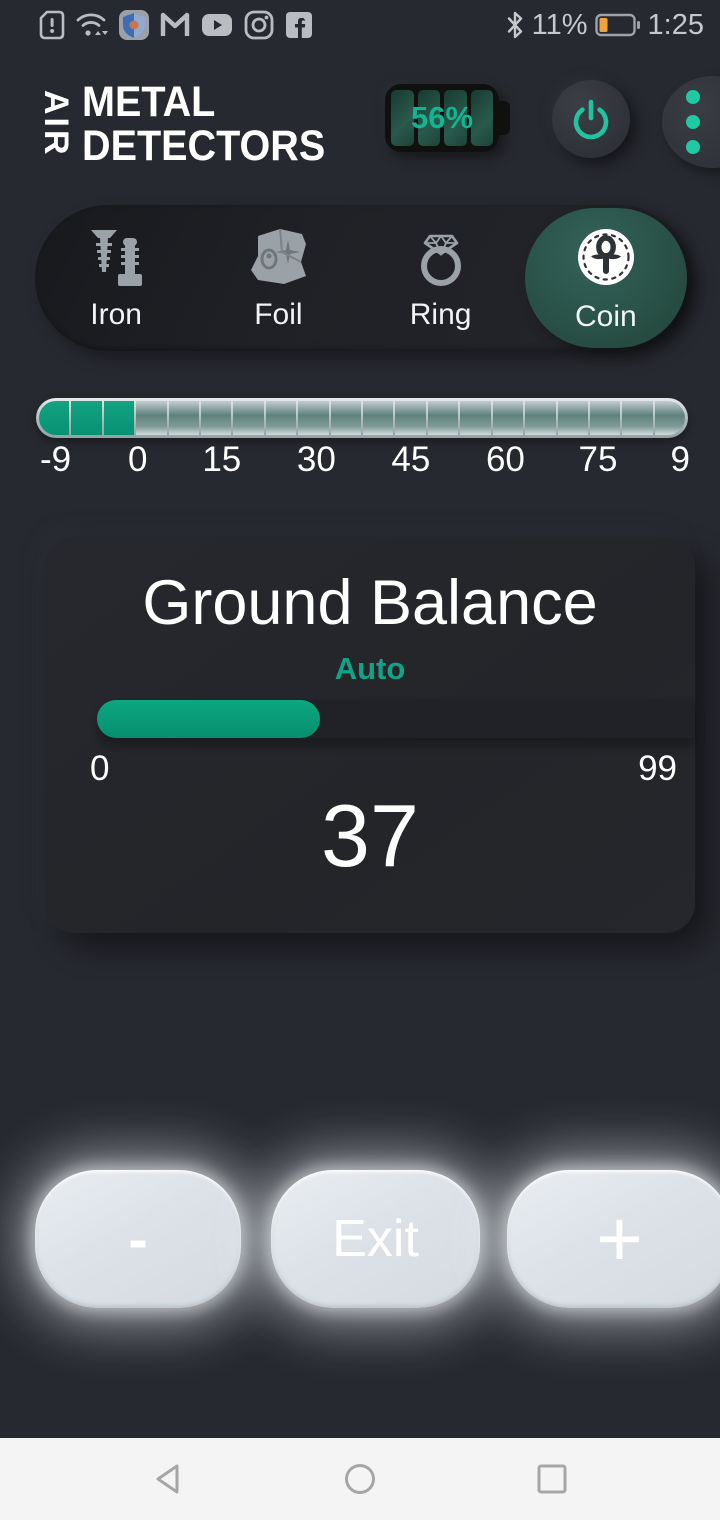 Image resolution: width=720 pixels, height=1520 pixels. I want to click on ground-balance-min: 0, so click(100, 768).